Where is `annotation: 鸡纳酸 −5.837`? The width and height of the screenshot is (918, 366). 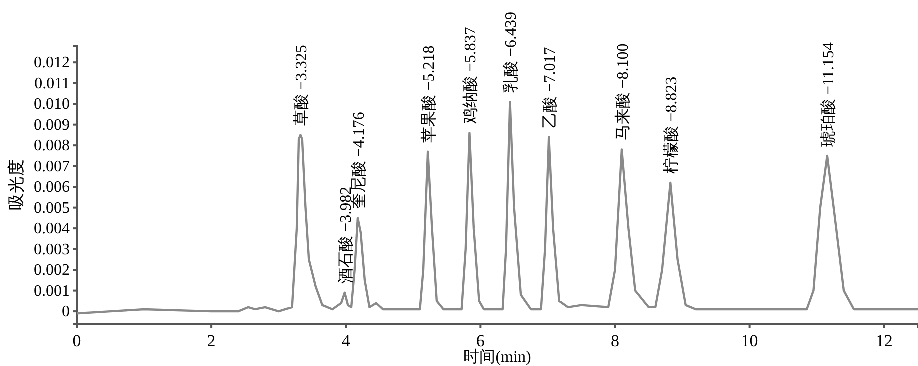 annotation: 鸡纳酸 −5.837 is located at coordinates (471, 76).